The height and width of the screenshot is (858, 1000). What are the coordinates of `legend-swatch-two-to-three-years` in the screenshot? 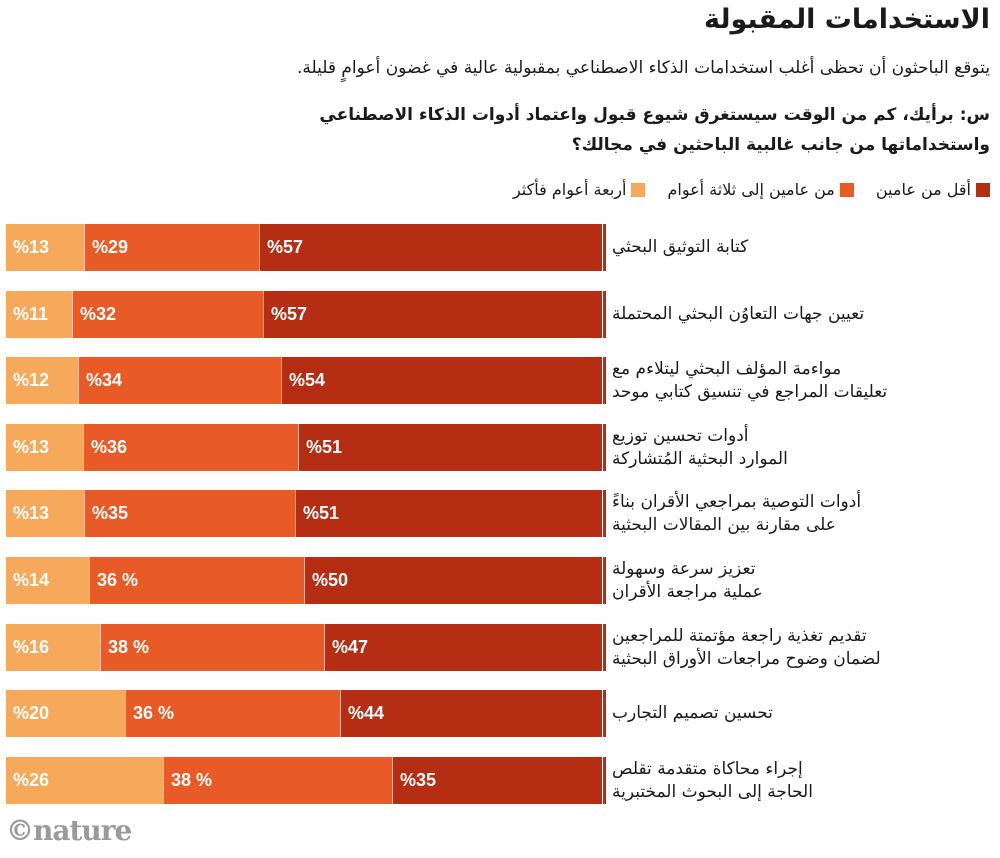 It's located at (846, 189).